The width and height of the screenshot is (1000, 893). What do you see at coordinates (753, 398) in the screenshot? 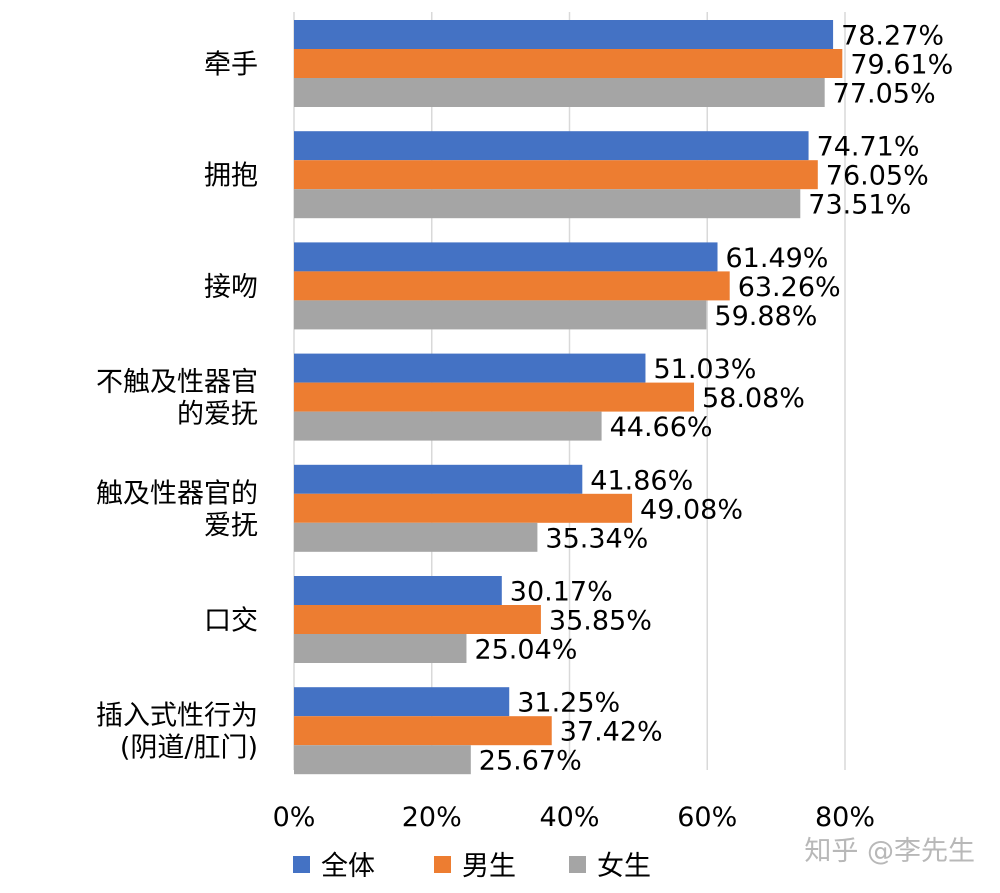
I see `data-label: 58.08%` at bounding box center [753, 398].